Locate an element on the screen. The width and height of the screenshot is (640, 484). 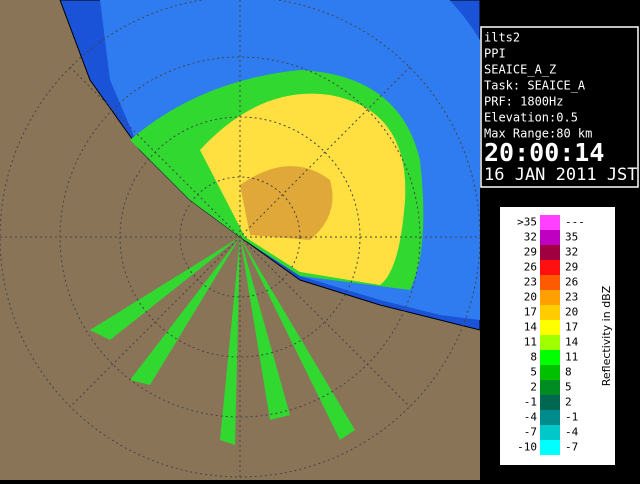
legend-low: 2 is located at coordinates (533, 387).